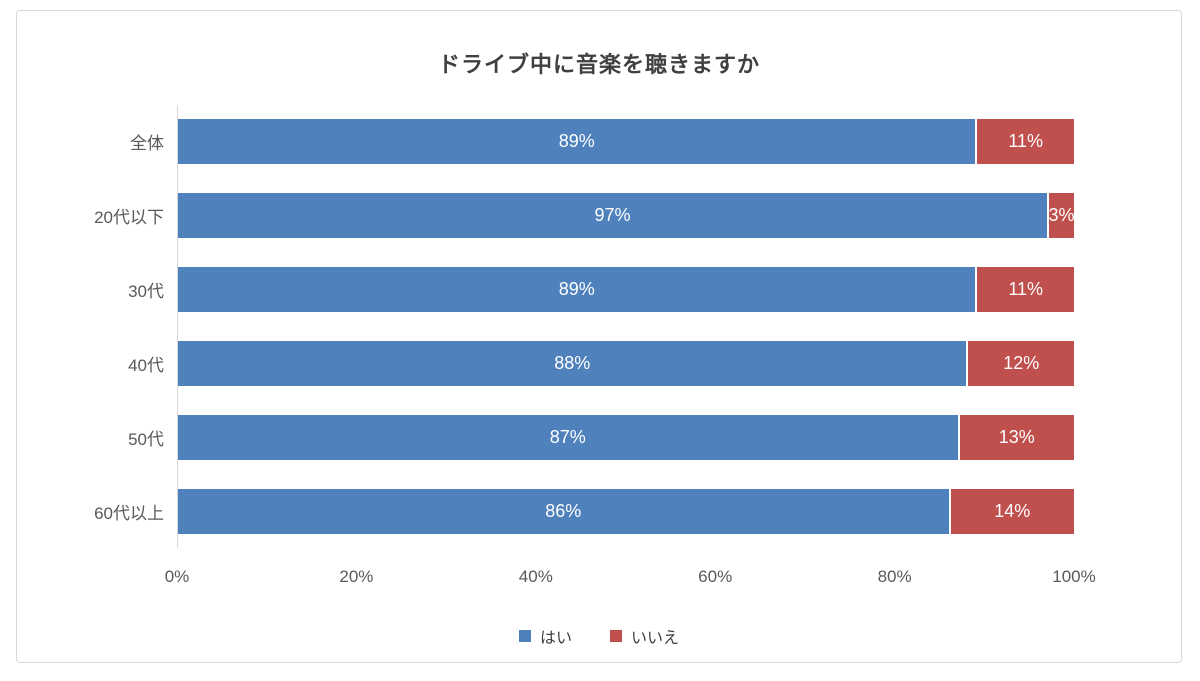 The height and width of the screenshot is (681, 1200). I want to click on bar-track: 88% 12%, so click(625, 363).